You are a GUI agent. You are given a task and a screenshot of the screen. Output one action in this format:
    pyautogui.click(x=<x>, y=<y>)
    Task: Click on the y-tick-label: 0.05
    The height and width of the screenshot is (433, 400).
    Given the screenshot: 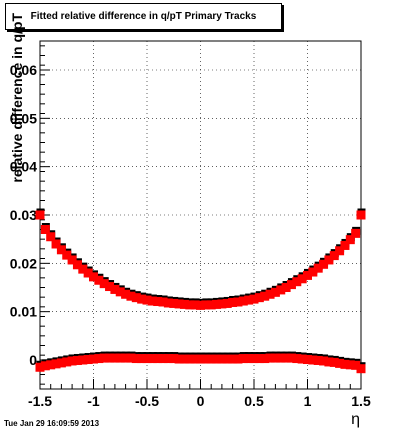 What is the action you would take?
    pyautogui.click(x=23, y=118)
    